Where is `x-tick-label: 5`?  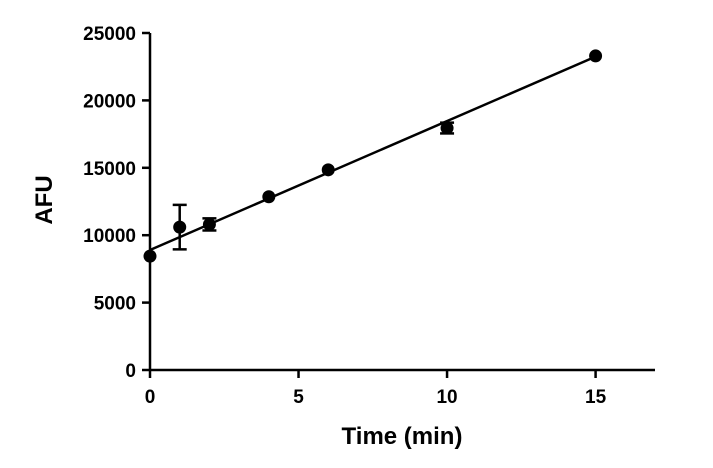 x-tick-label: 5 is located at coordinates (298, 397).